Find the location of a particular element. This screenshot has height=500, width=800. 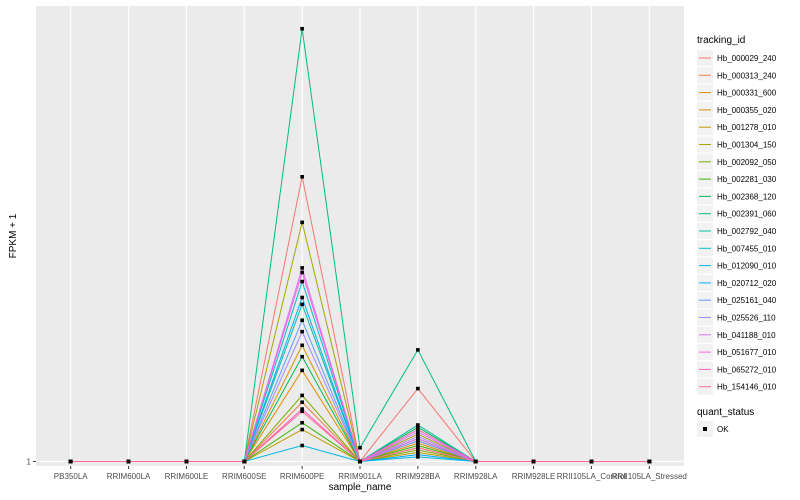

legend-label: Hb_001278_010 is located at coordinates (747, 127).